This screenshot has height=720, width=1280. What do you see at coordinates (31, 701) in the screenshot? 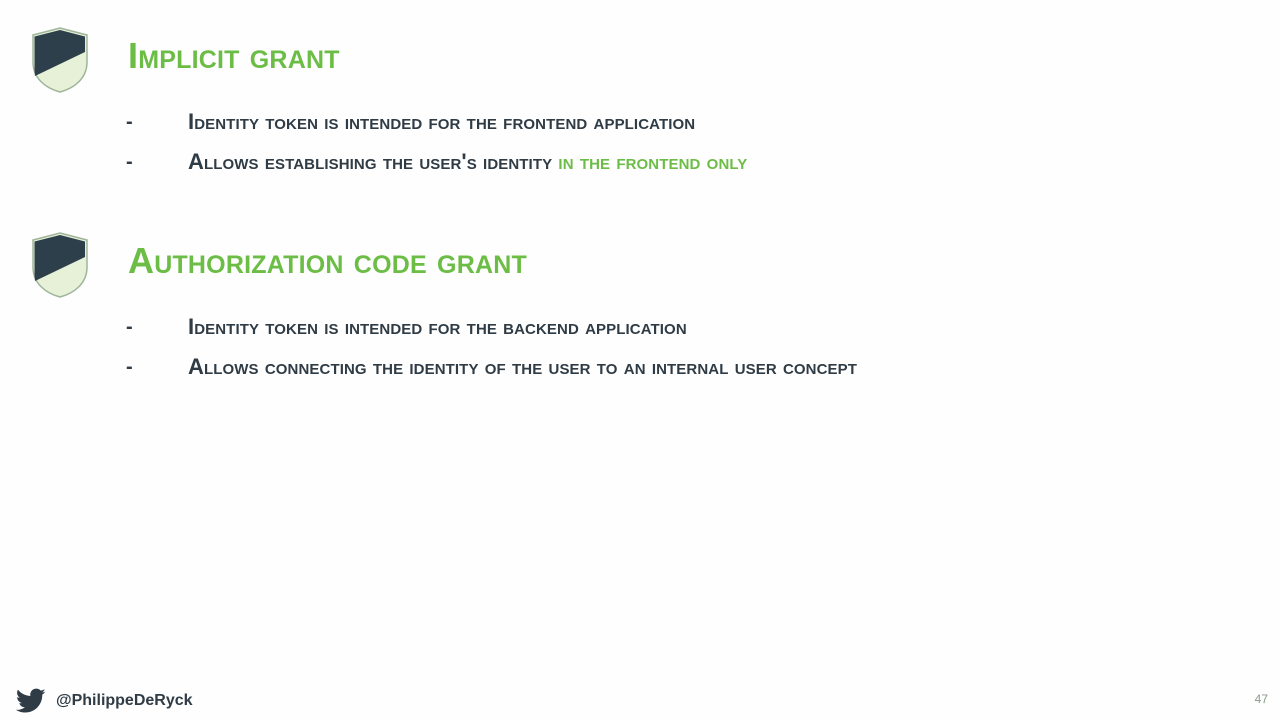
I see `twitter-icon` at bounding box center [31, 701].